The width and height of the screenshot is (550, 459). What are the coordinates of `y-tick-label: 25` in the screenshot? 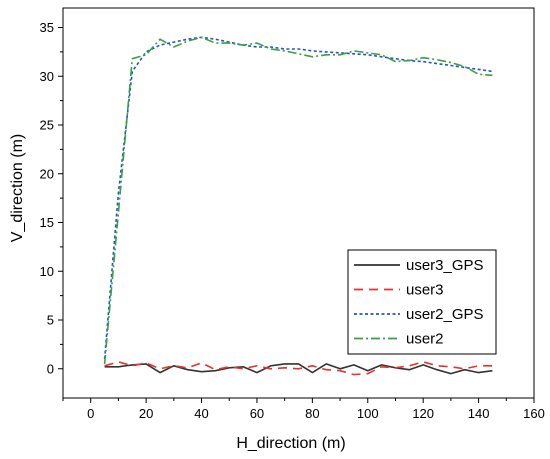 It's located at (47, 125).